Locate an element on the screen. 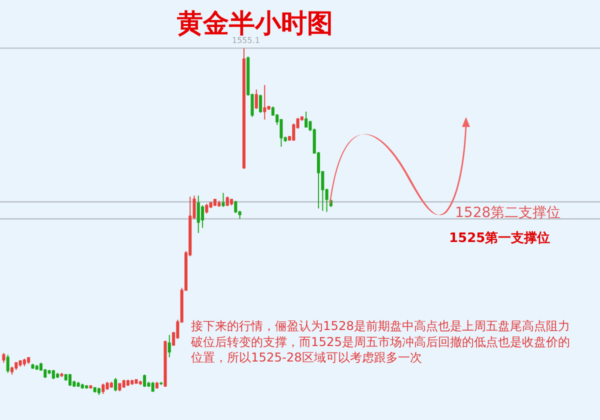 This screenshot has width=600, height=420. ref-line-label: 1525第一支撑位 is located at coordinates (499, 238).